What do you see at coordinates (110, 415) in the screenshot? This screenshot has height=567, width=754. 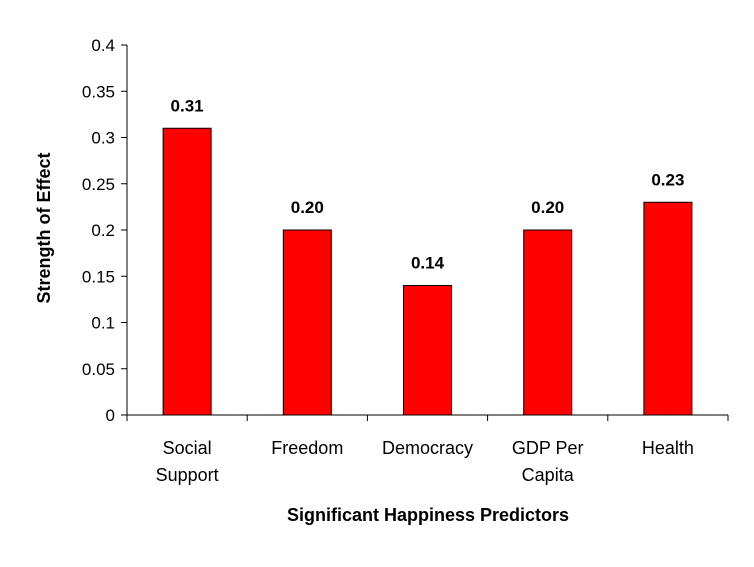 I see `y-tick-label: 0` at bounding box center [110, 415].